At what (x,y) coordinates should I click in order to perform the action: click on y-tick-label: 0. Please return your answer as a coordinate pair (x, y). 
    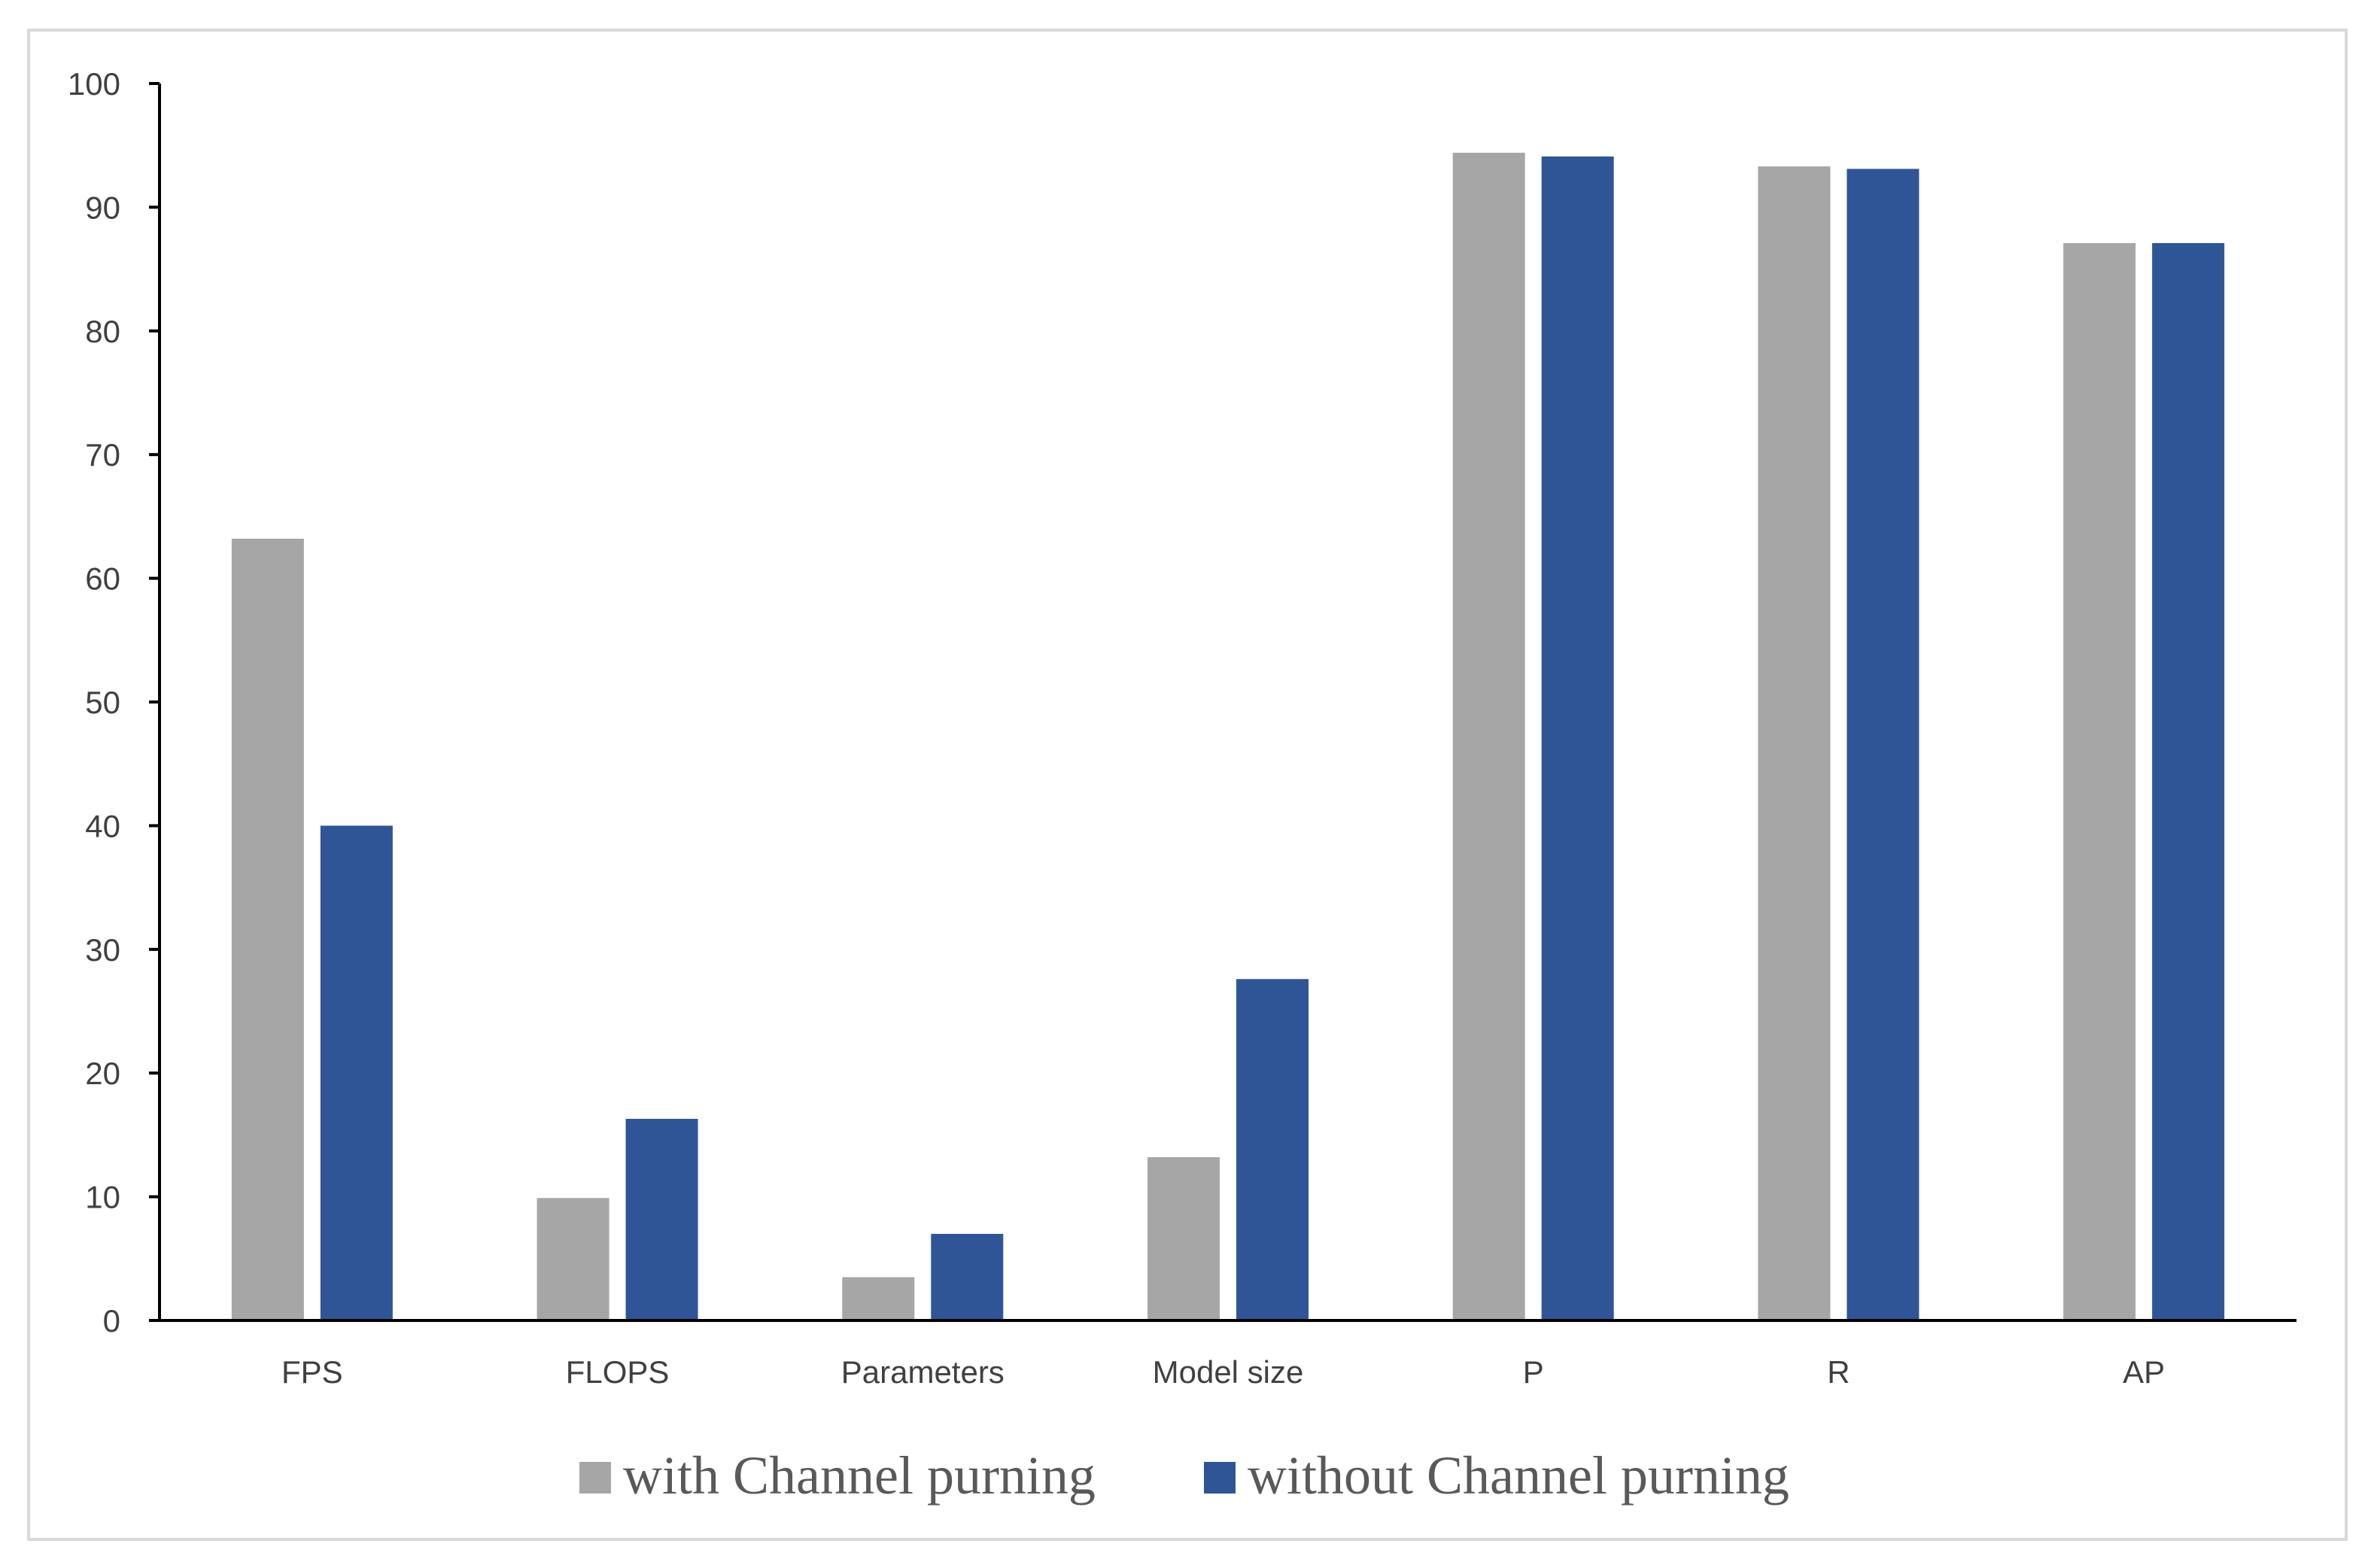
    Looking at the image, I should click on (111, 1321).